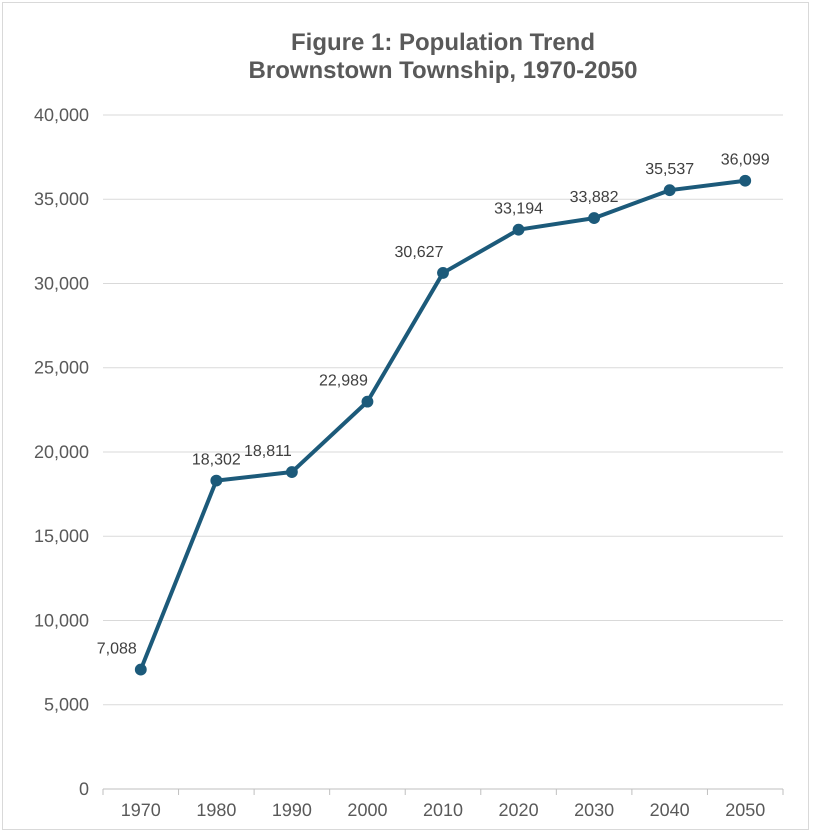 The height and width of the screenshot is (834, 814). What do you see at coordinates (419, 252) in the screenshot?
I see `data-label: 30,627` at bounding box center [419, 252].